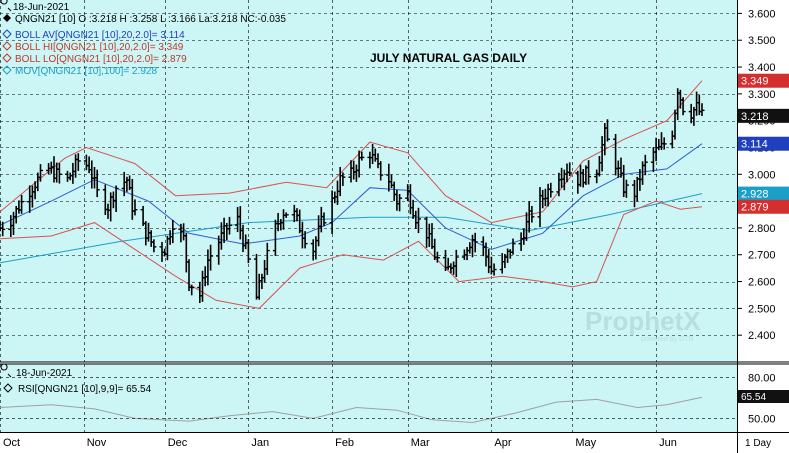 The width and height of the screenshot is (789, 453). What do you see at coordinates (762, 14) in the screenshot?
I see `axis-tick-label: 3.600` at bounding box center [762, 14].